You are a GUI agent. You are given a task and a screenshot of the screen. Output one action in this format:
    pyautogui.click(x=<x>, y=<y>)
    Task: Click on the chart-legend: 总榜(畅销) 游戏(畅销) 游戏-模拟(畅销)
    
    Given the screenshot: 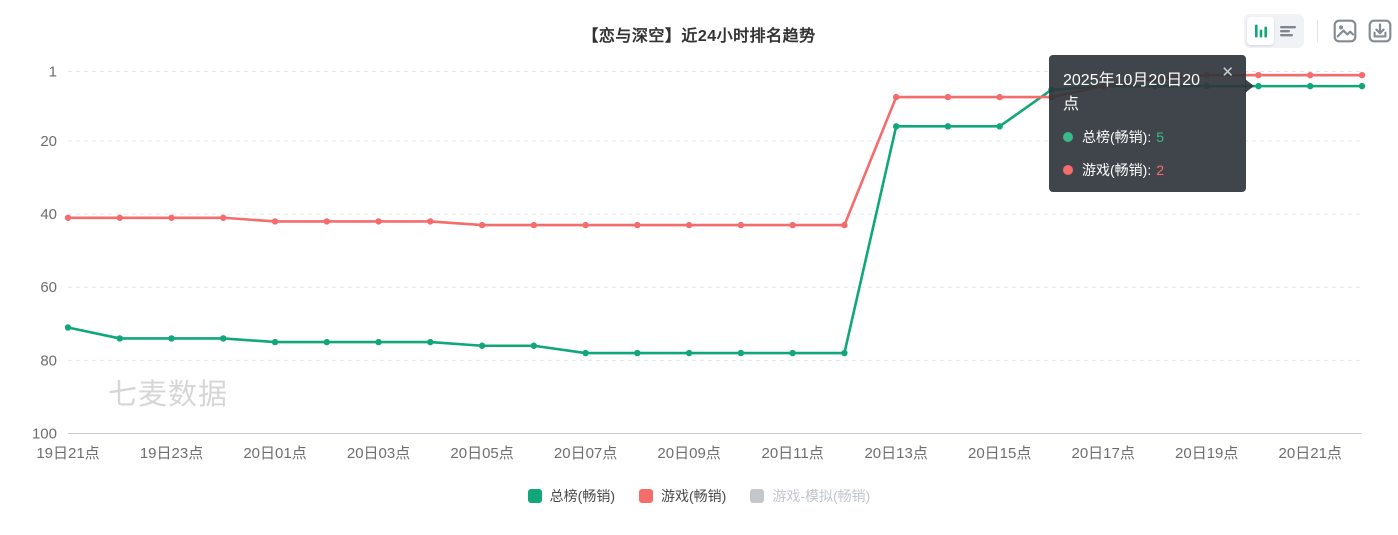 What is the action you would take?
    pyautogui.click(x=699, y=496)
    